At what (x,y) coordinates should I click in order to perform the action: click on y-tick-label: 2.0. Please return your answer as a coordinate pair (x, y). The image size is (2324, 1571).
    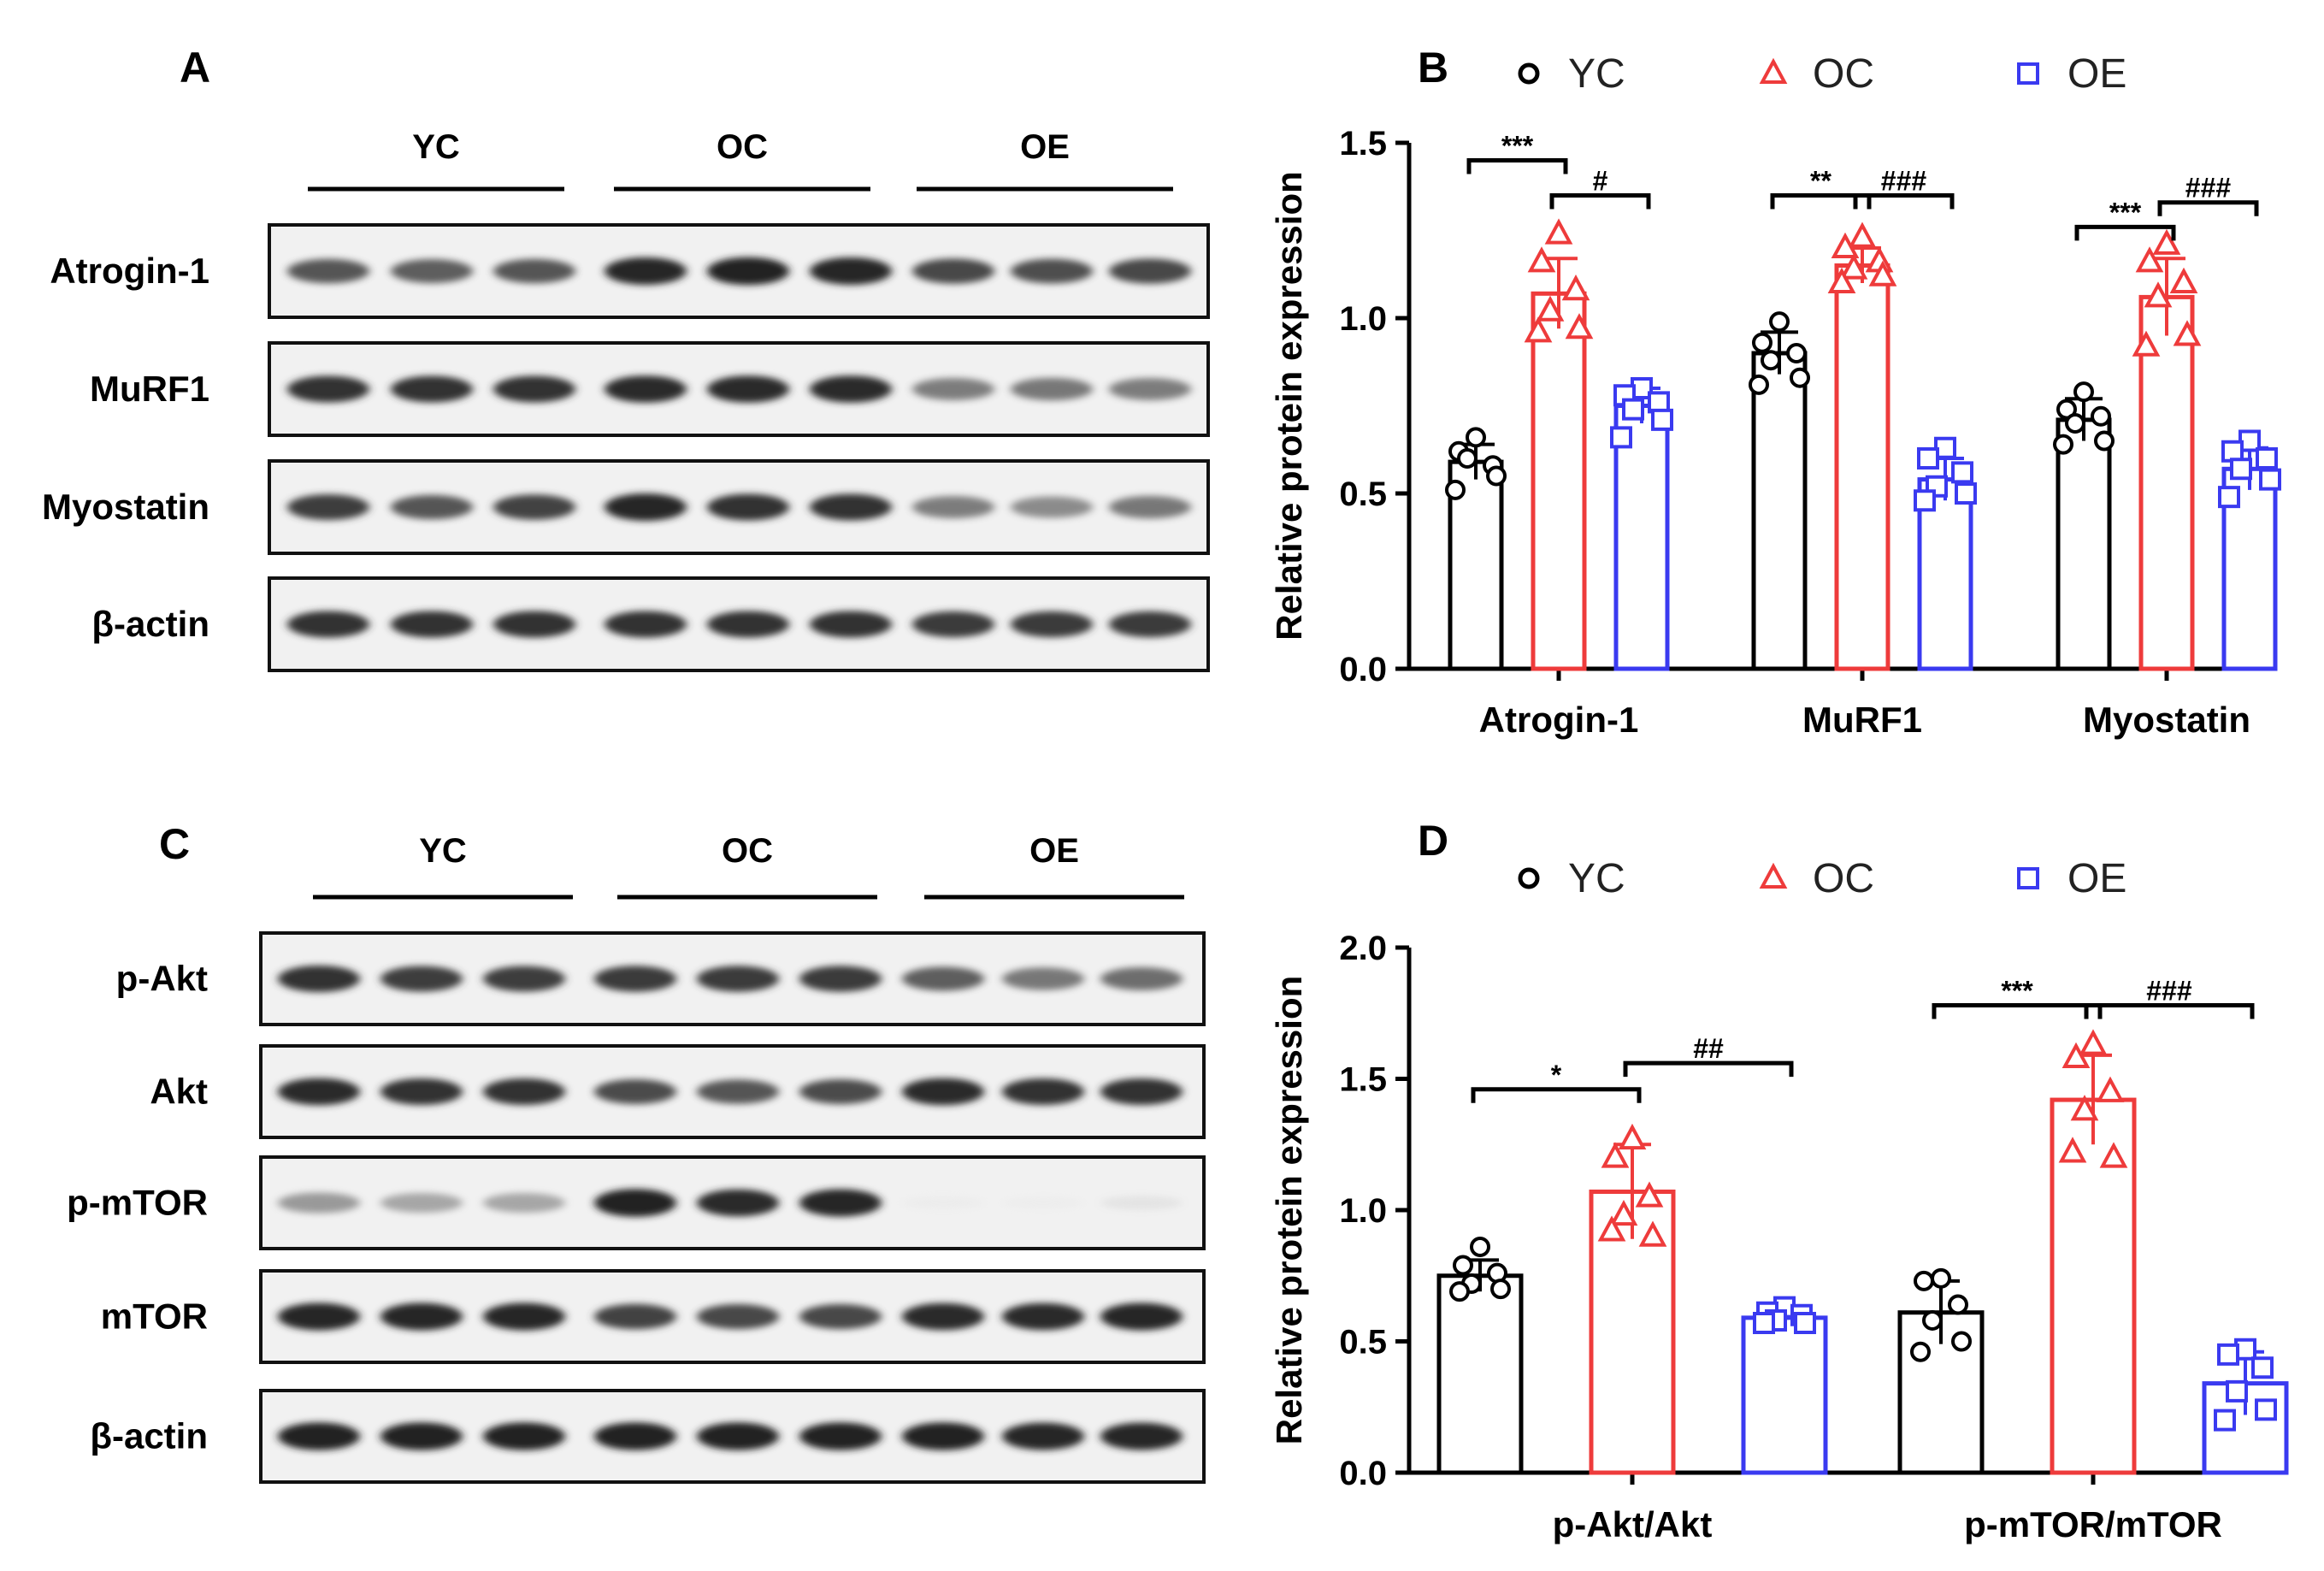
    Looking at the image, I should click on (1363, 948).